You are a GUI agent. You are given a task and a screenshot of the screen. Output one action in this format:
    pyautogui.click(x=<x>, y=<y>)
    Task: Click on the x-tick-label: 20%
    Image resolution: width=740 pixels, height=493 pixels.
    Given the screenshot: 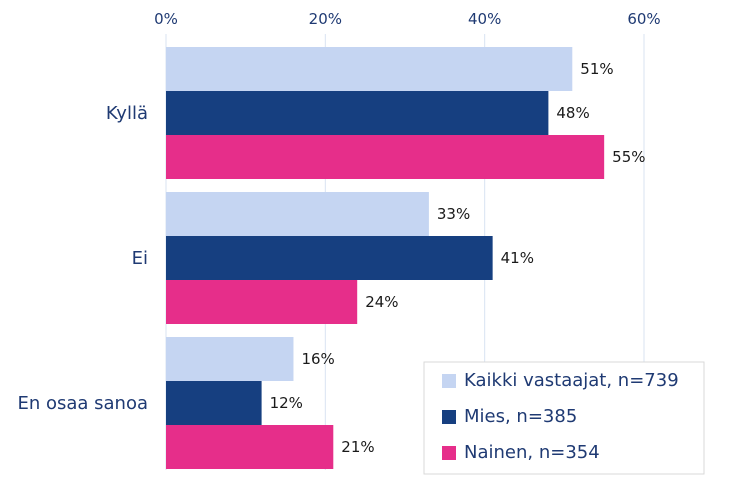 What is the action you would take?
    pyautogui.click(x=325, y=19)
    